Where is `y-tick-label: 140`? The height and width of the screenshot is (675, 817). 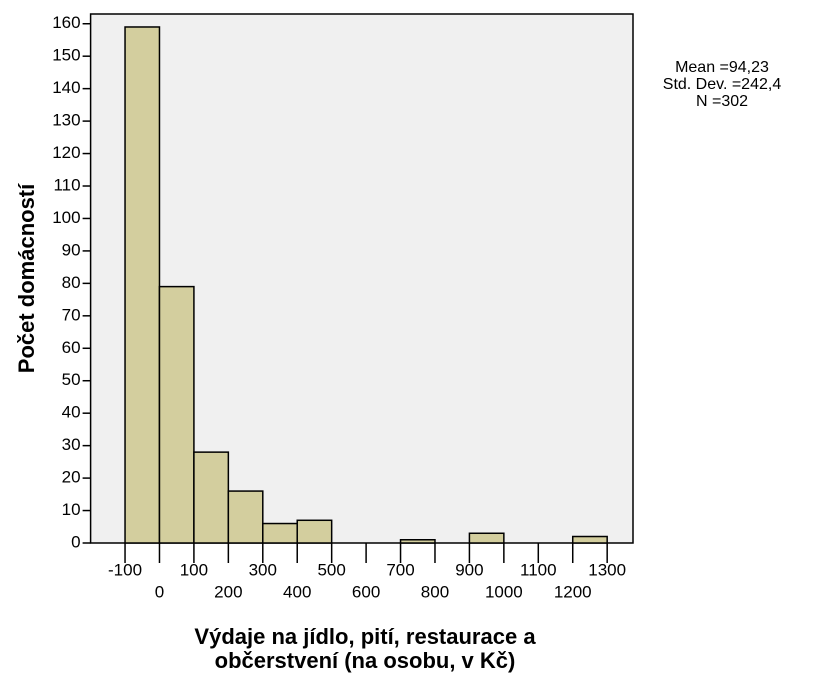 y-tick-label: 140 is located at coordinates (66, 87).